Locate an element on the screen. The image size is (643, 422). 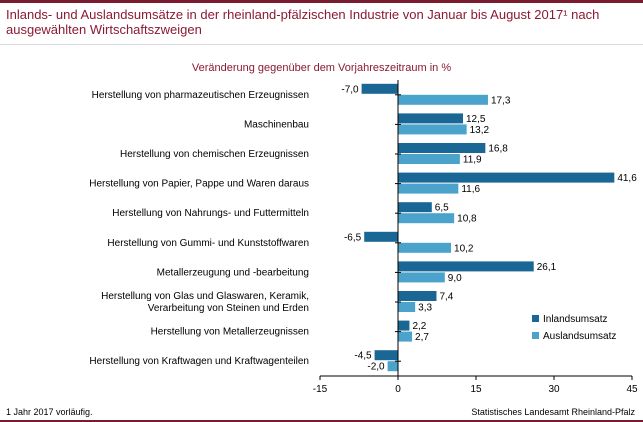
x-tick-label: 0 is located at coordinates (398, 389).